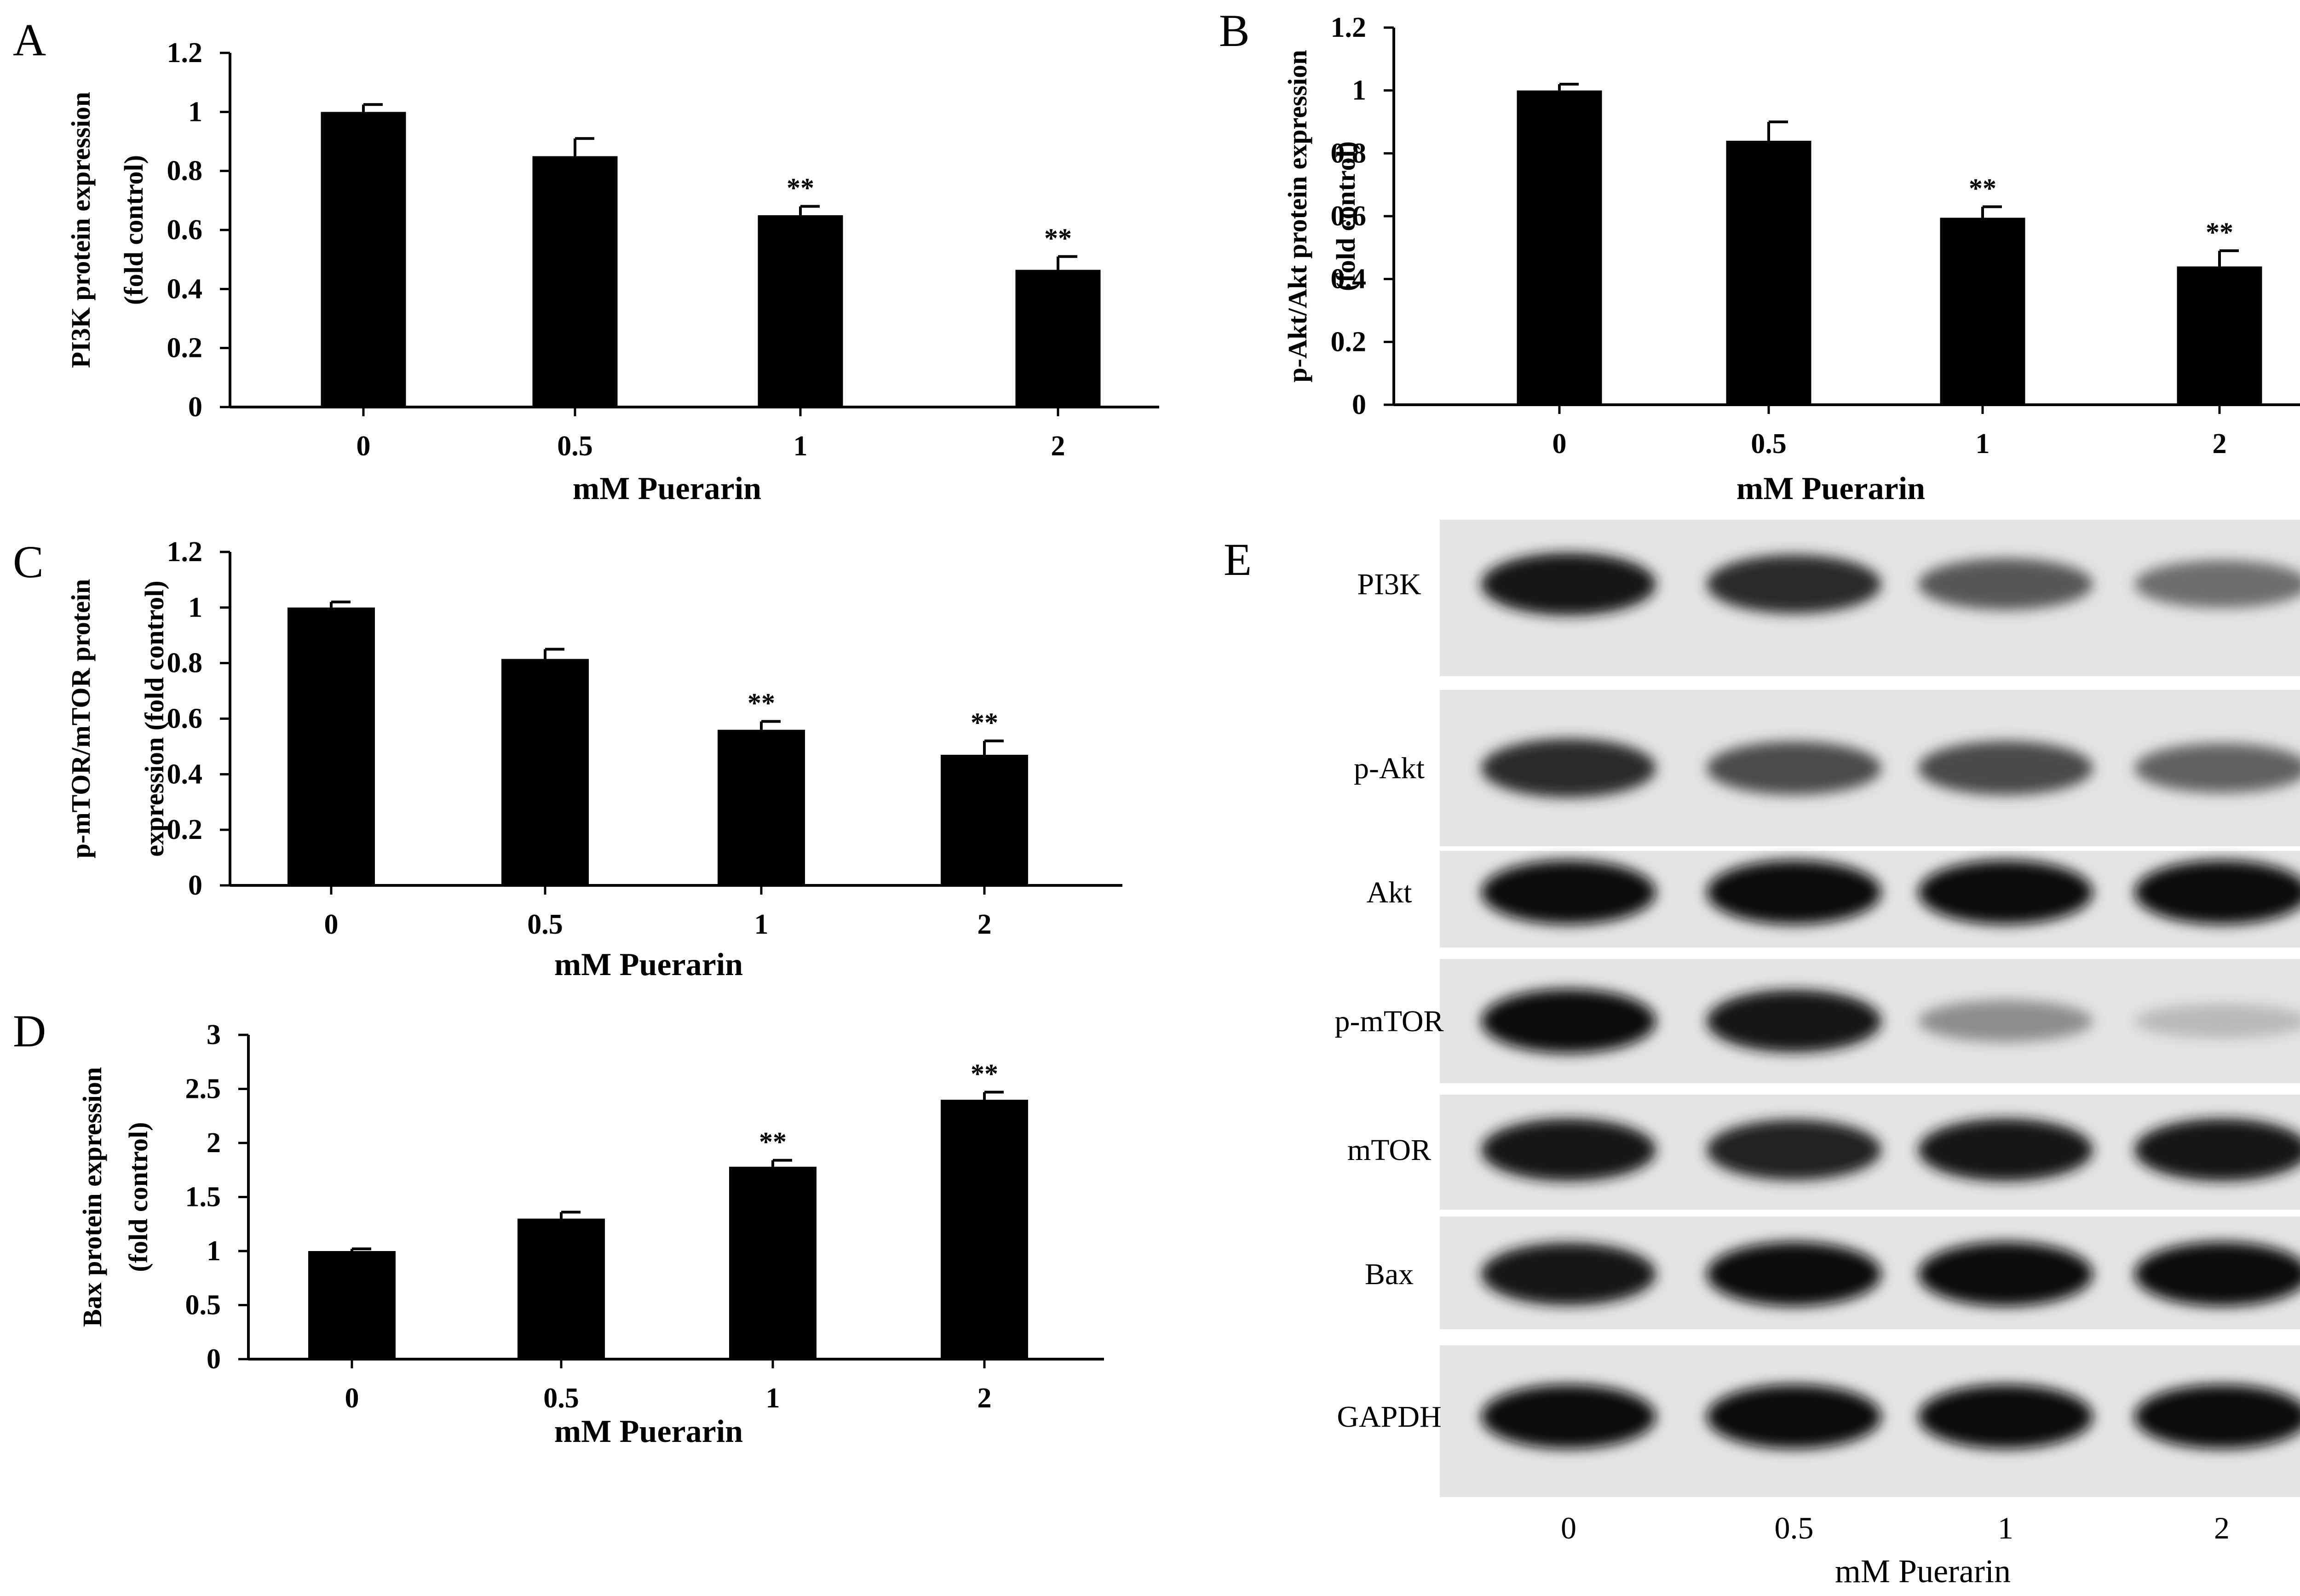 The width and height of the screenshot is (2300, 1596). What do you see at coordinates (1389, 1417) in the screenshot?
I see `blot-row-label: GAPDH` at bounding box center [1389, 1417].